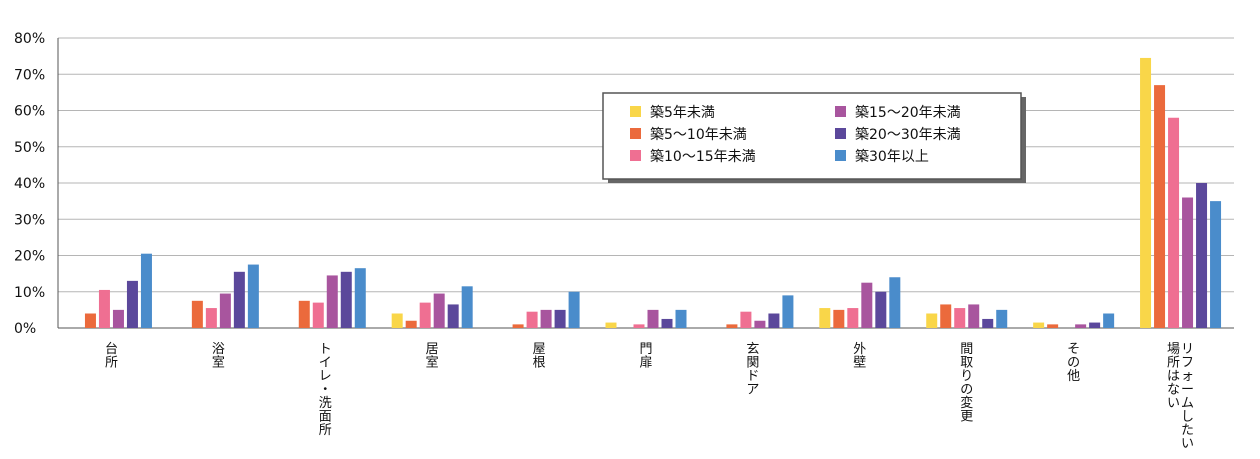 The width and height of the screenshot is (1260, 459). Describe the element at coordinates (539, 363) in the screenshot. I see `x-tick-char: 根` at that location.